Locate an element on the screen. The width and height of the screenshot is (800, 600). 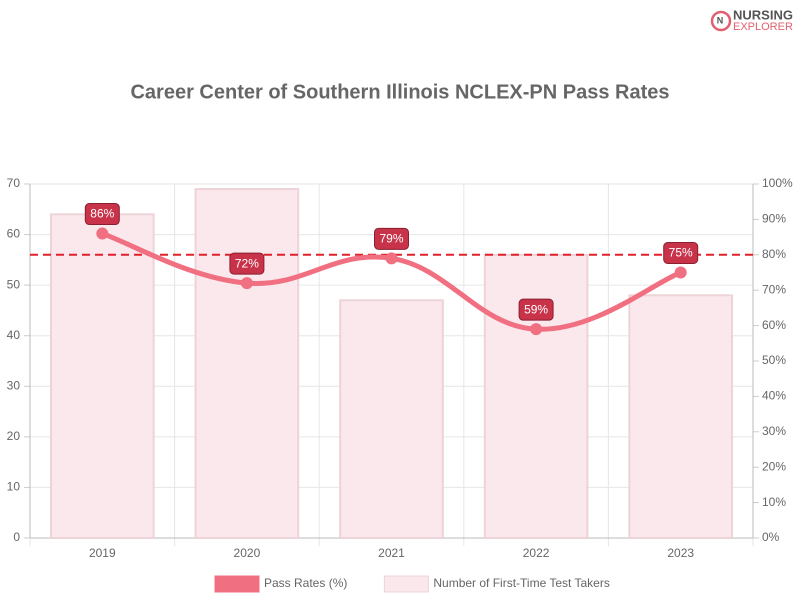
x-tick-label: 2022 is located at coordinates (536, 553).